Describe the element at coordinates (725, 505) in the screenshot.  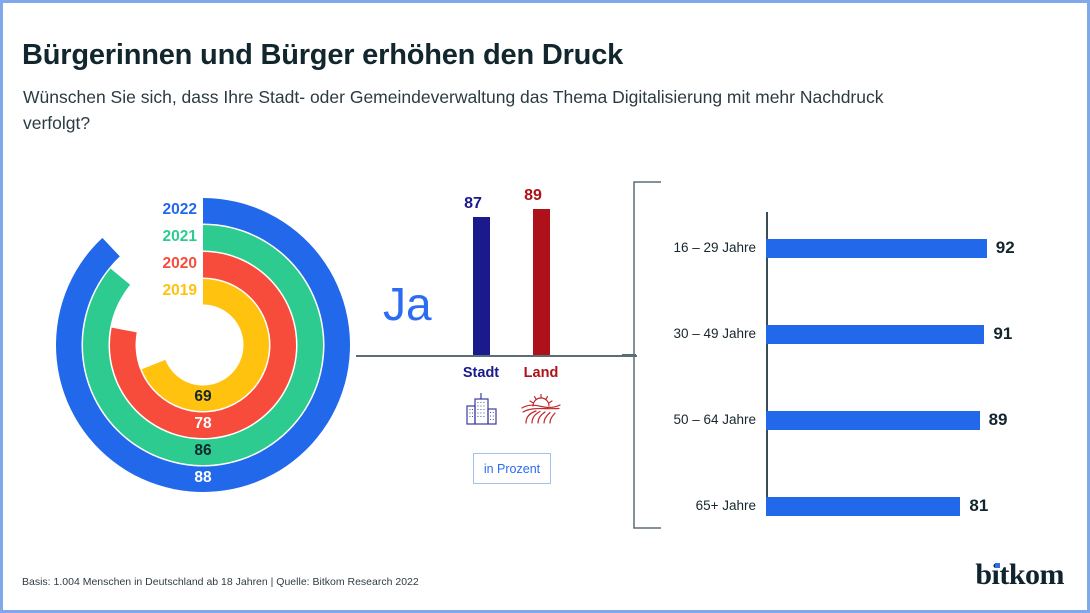
I see `age-label-4: 65+ Jahre` at that location.